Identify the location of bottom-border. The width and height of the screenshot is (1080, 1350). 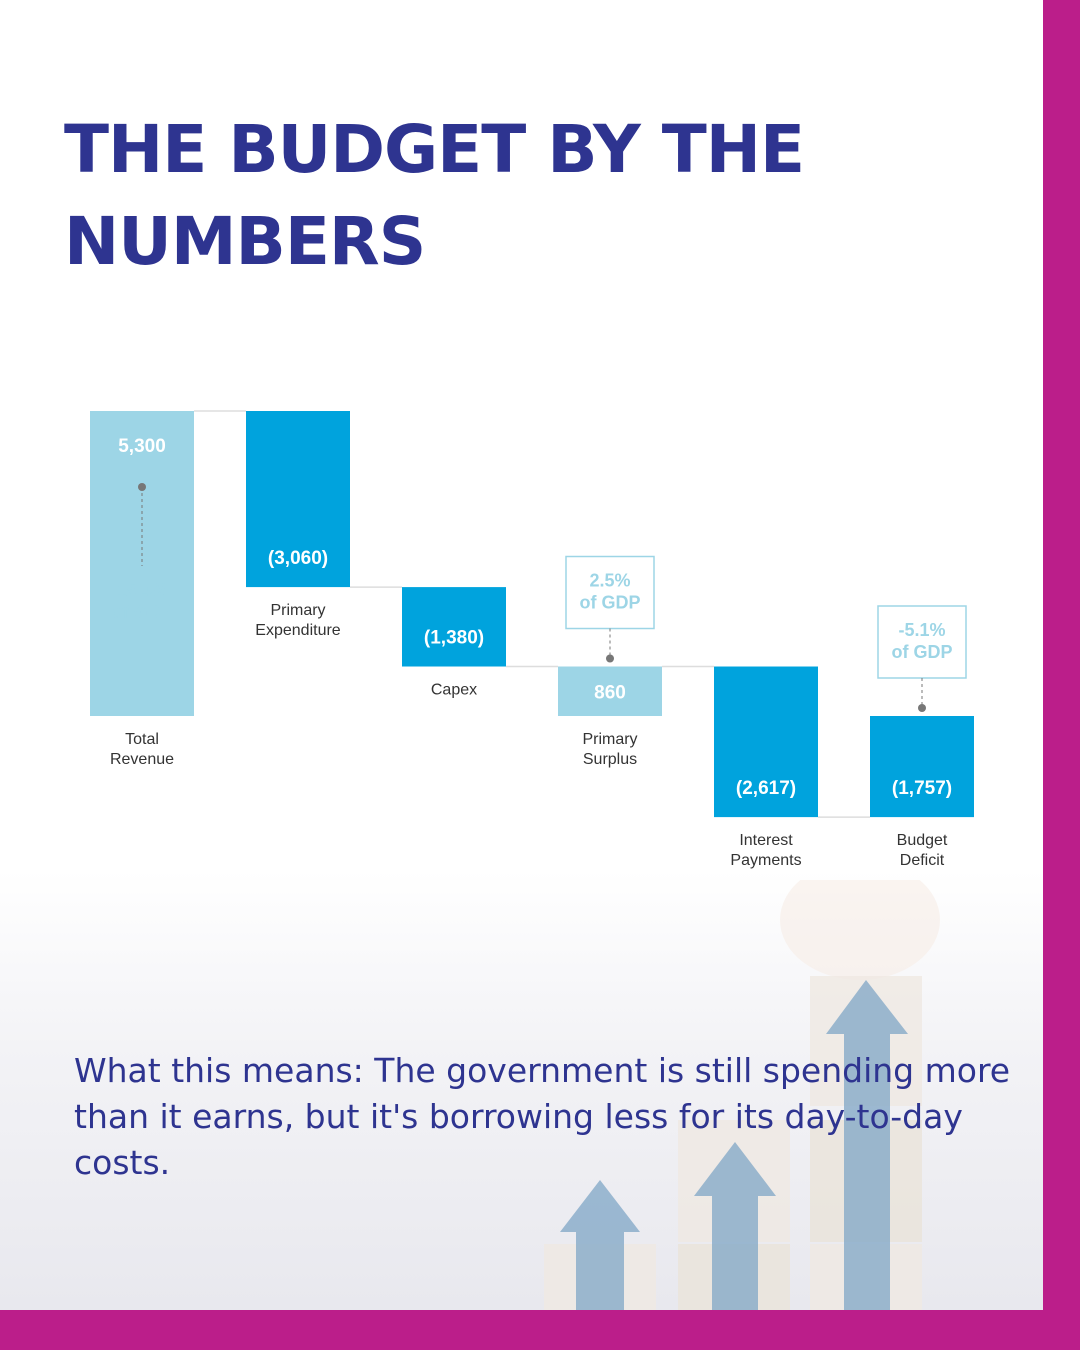
(540, 1330).